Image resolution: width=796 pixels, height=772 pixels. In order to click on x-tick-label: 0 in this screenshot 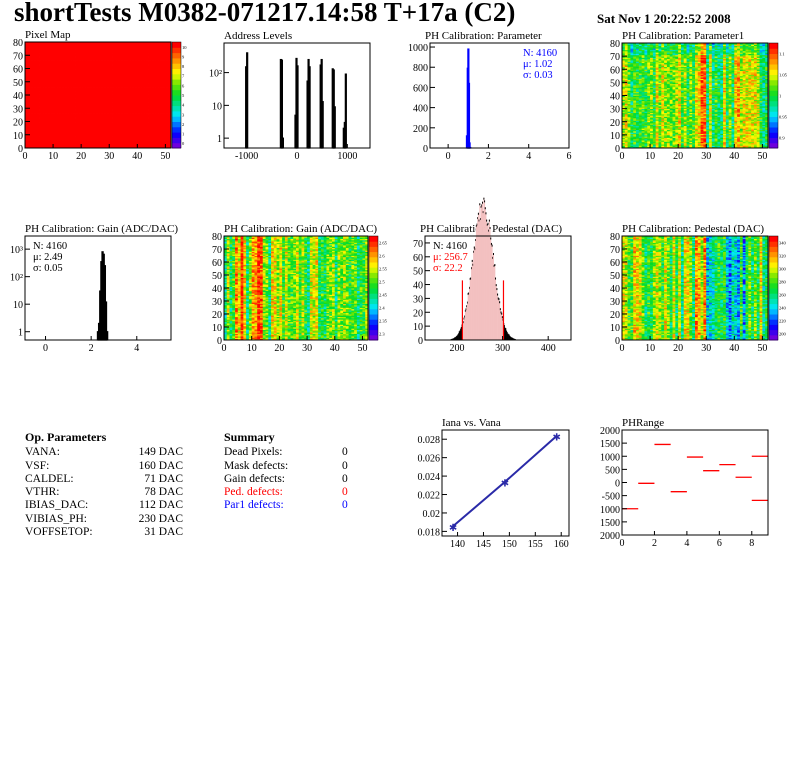, I will do `click(297, 156)`.